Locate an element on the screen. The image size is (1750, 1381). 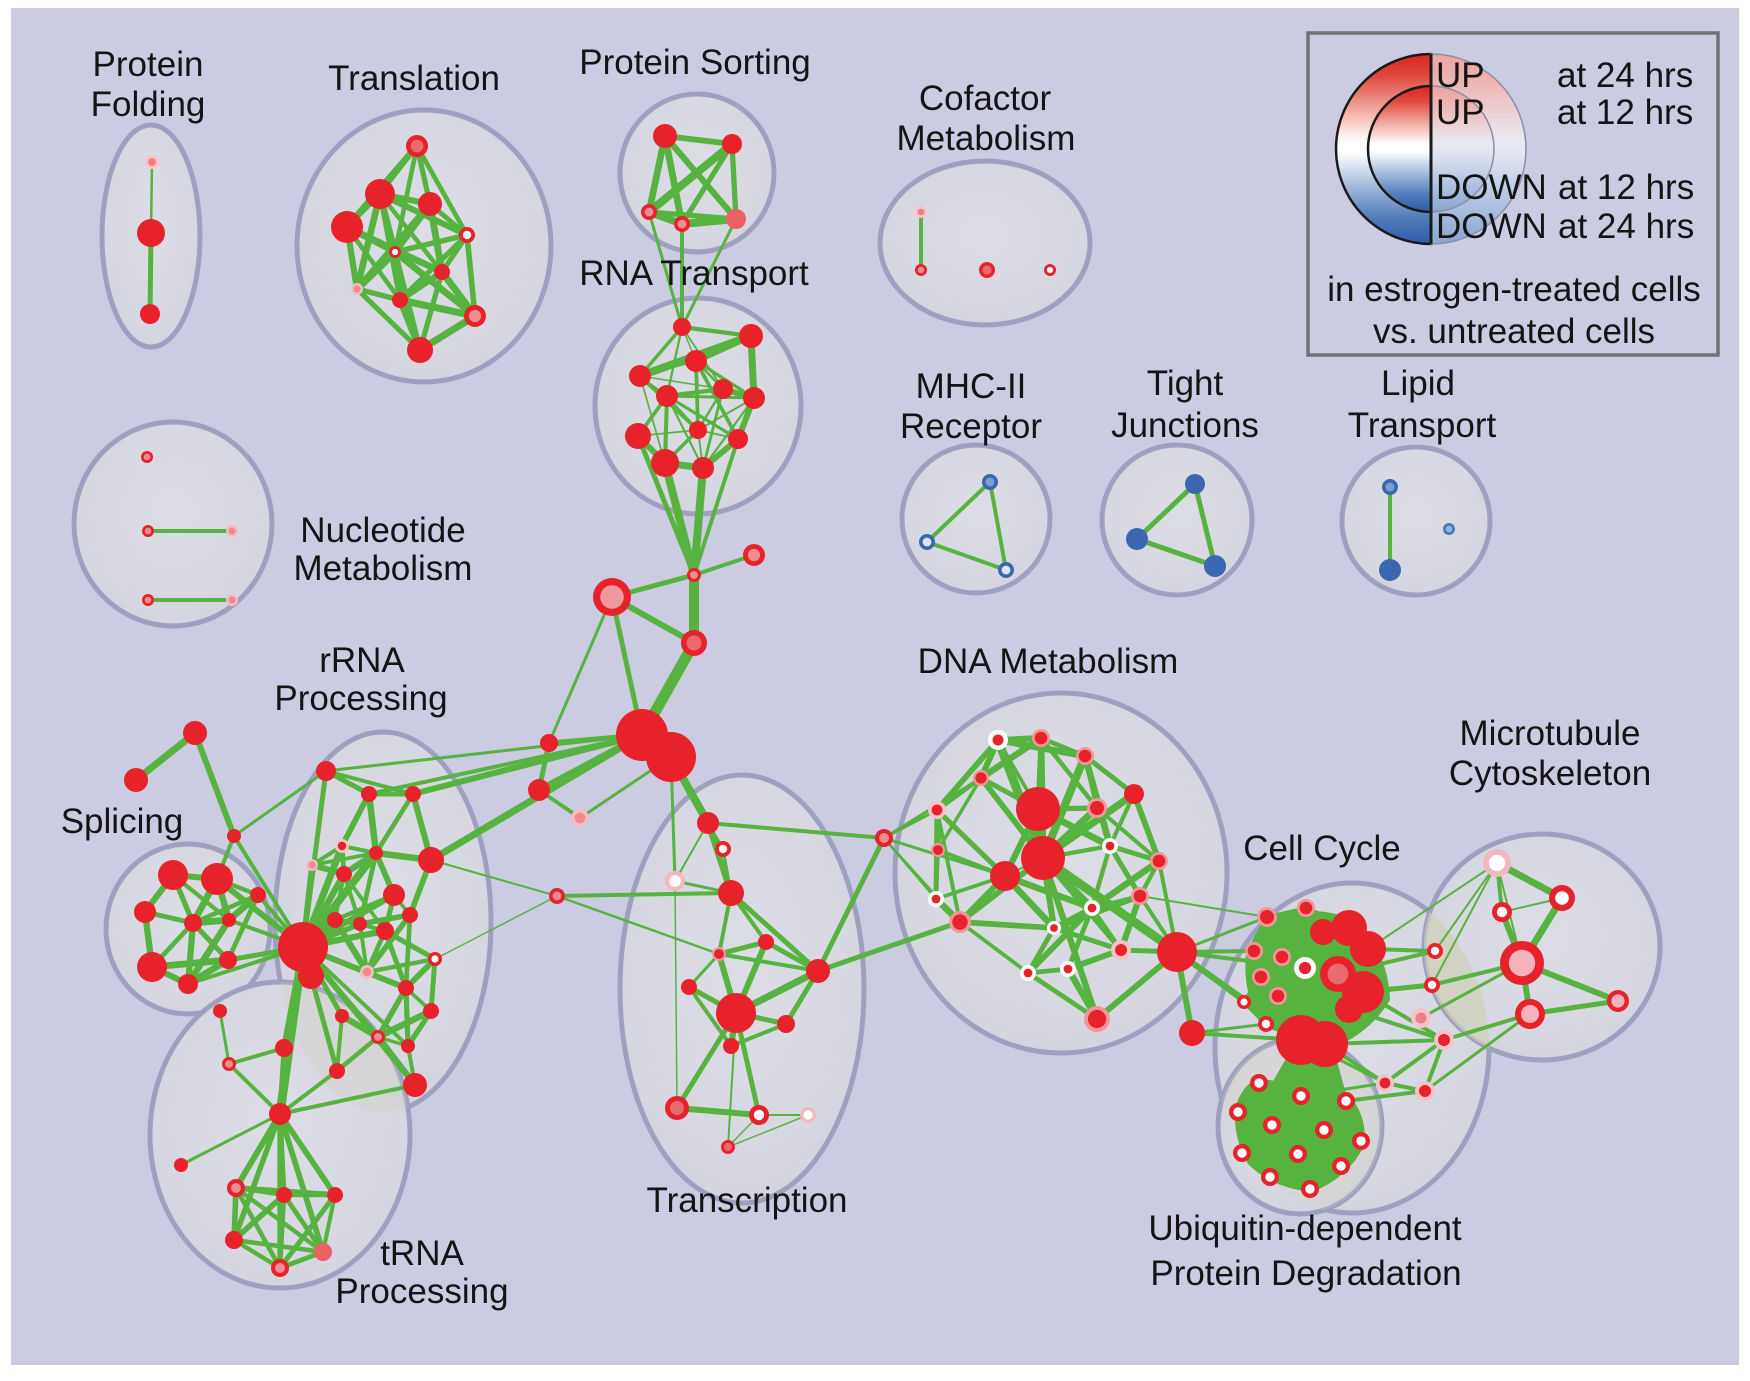
svg-text: rRNA is located at coordinates (362, 660).